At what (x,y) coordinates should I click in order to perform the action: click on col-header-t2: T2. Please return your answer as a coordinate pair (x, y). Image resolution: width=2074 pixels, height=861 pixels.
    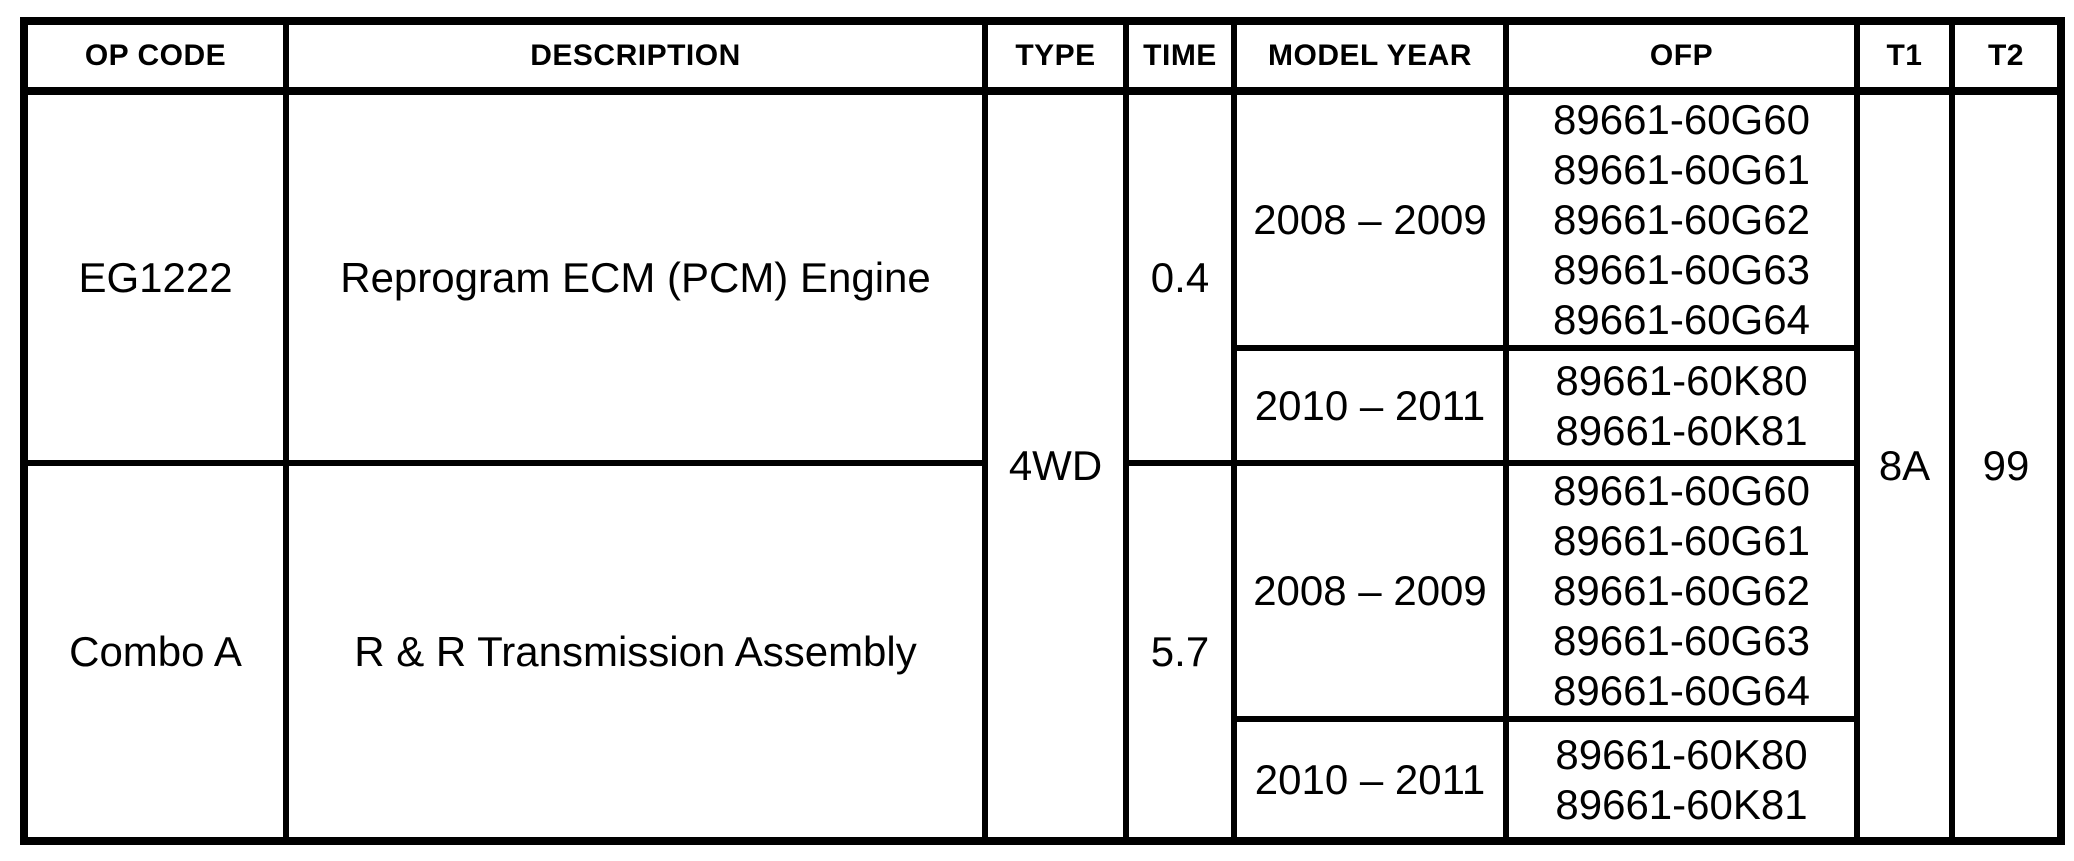
    Looking at the image, I should click on (2006, 56).